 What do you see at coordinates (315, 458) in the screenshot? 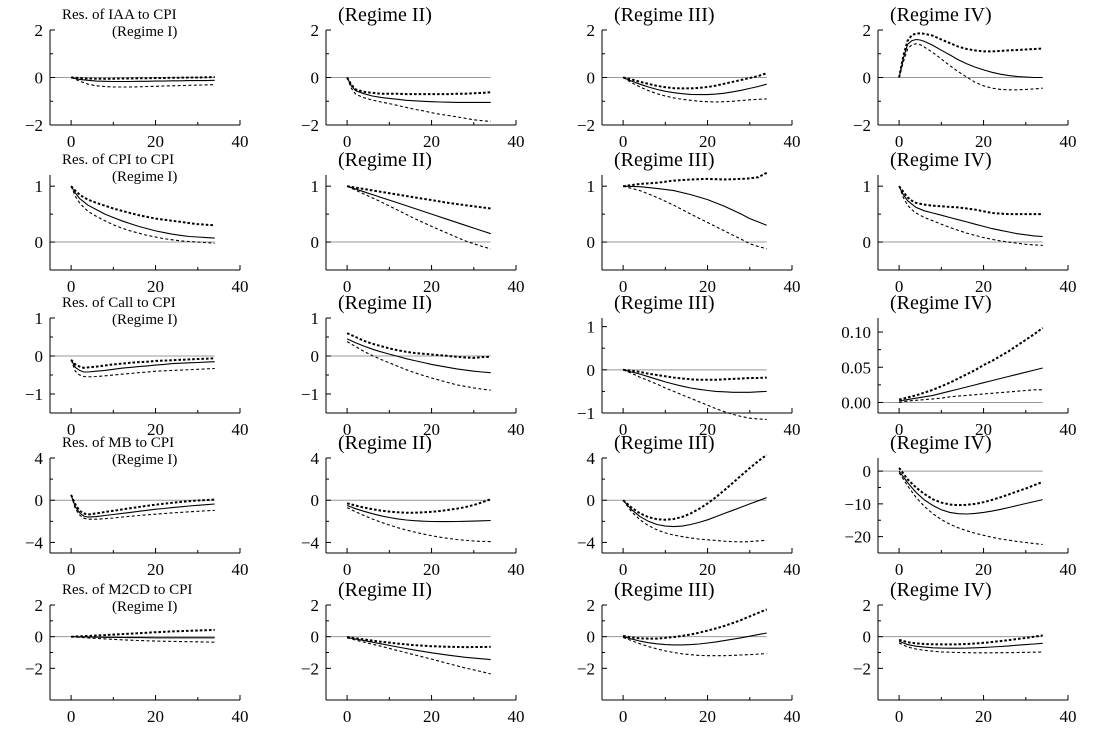
I see `y-tick-label: 4` at bounding box center [315, 458].